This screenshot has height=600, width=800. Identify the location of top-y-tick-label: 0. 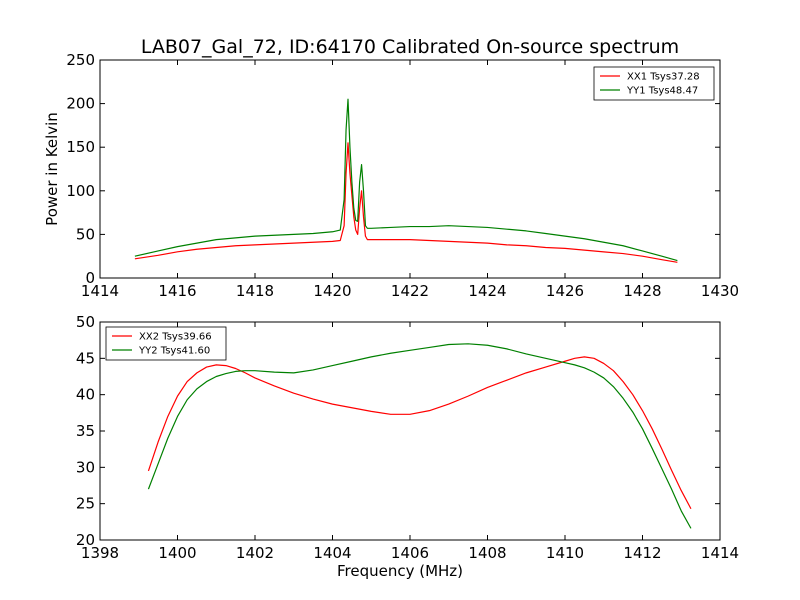
(90, 278).